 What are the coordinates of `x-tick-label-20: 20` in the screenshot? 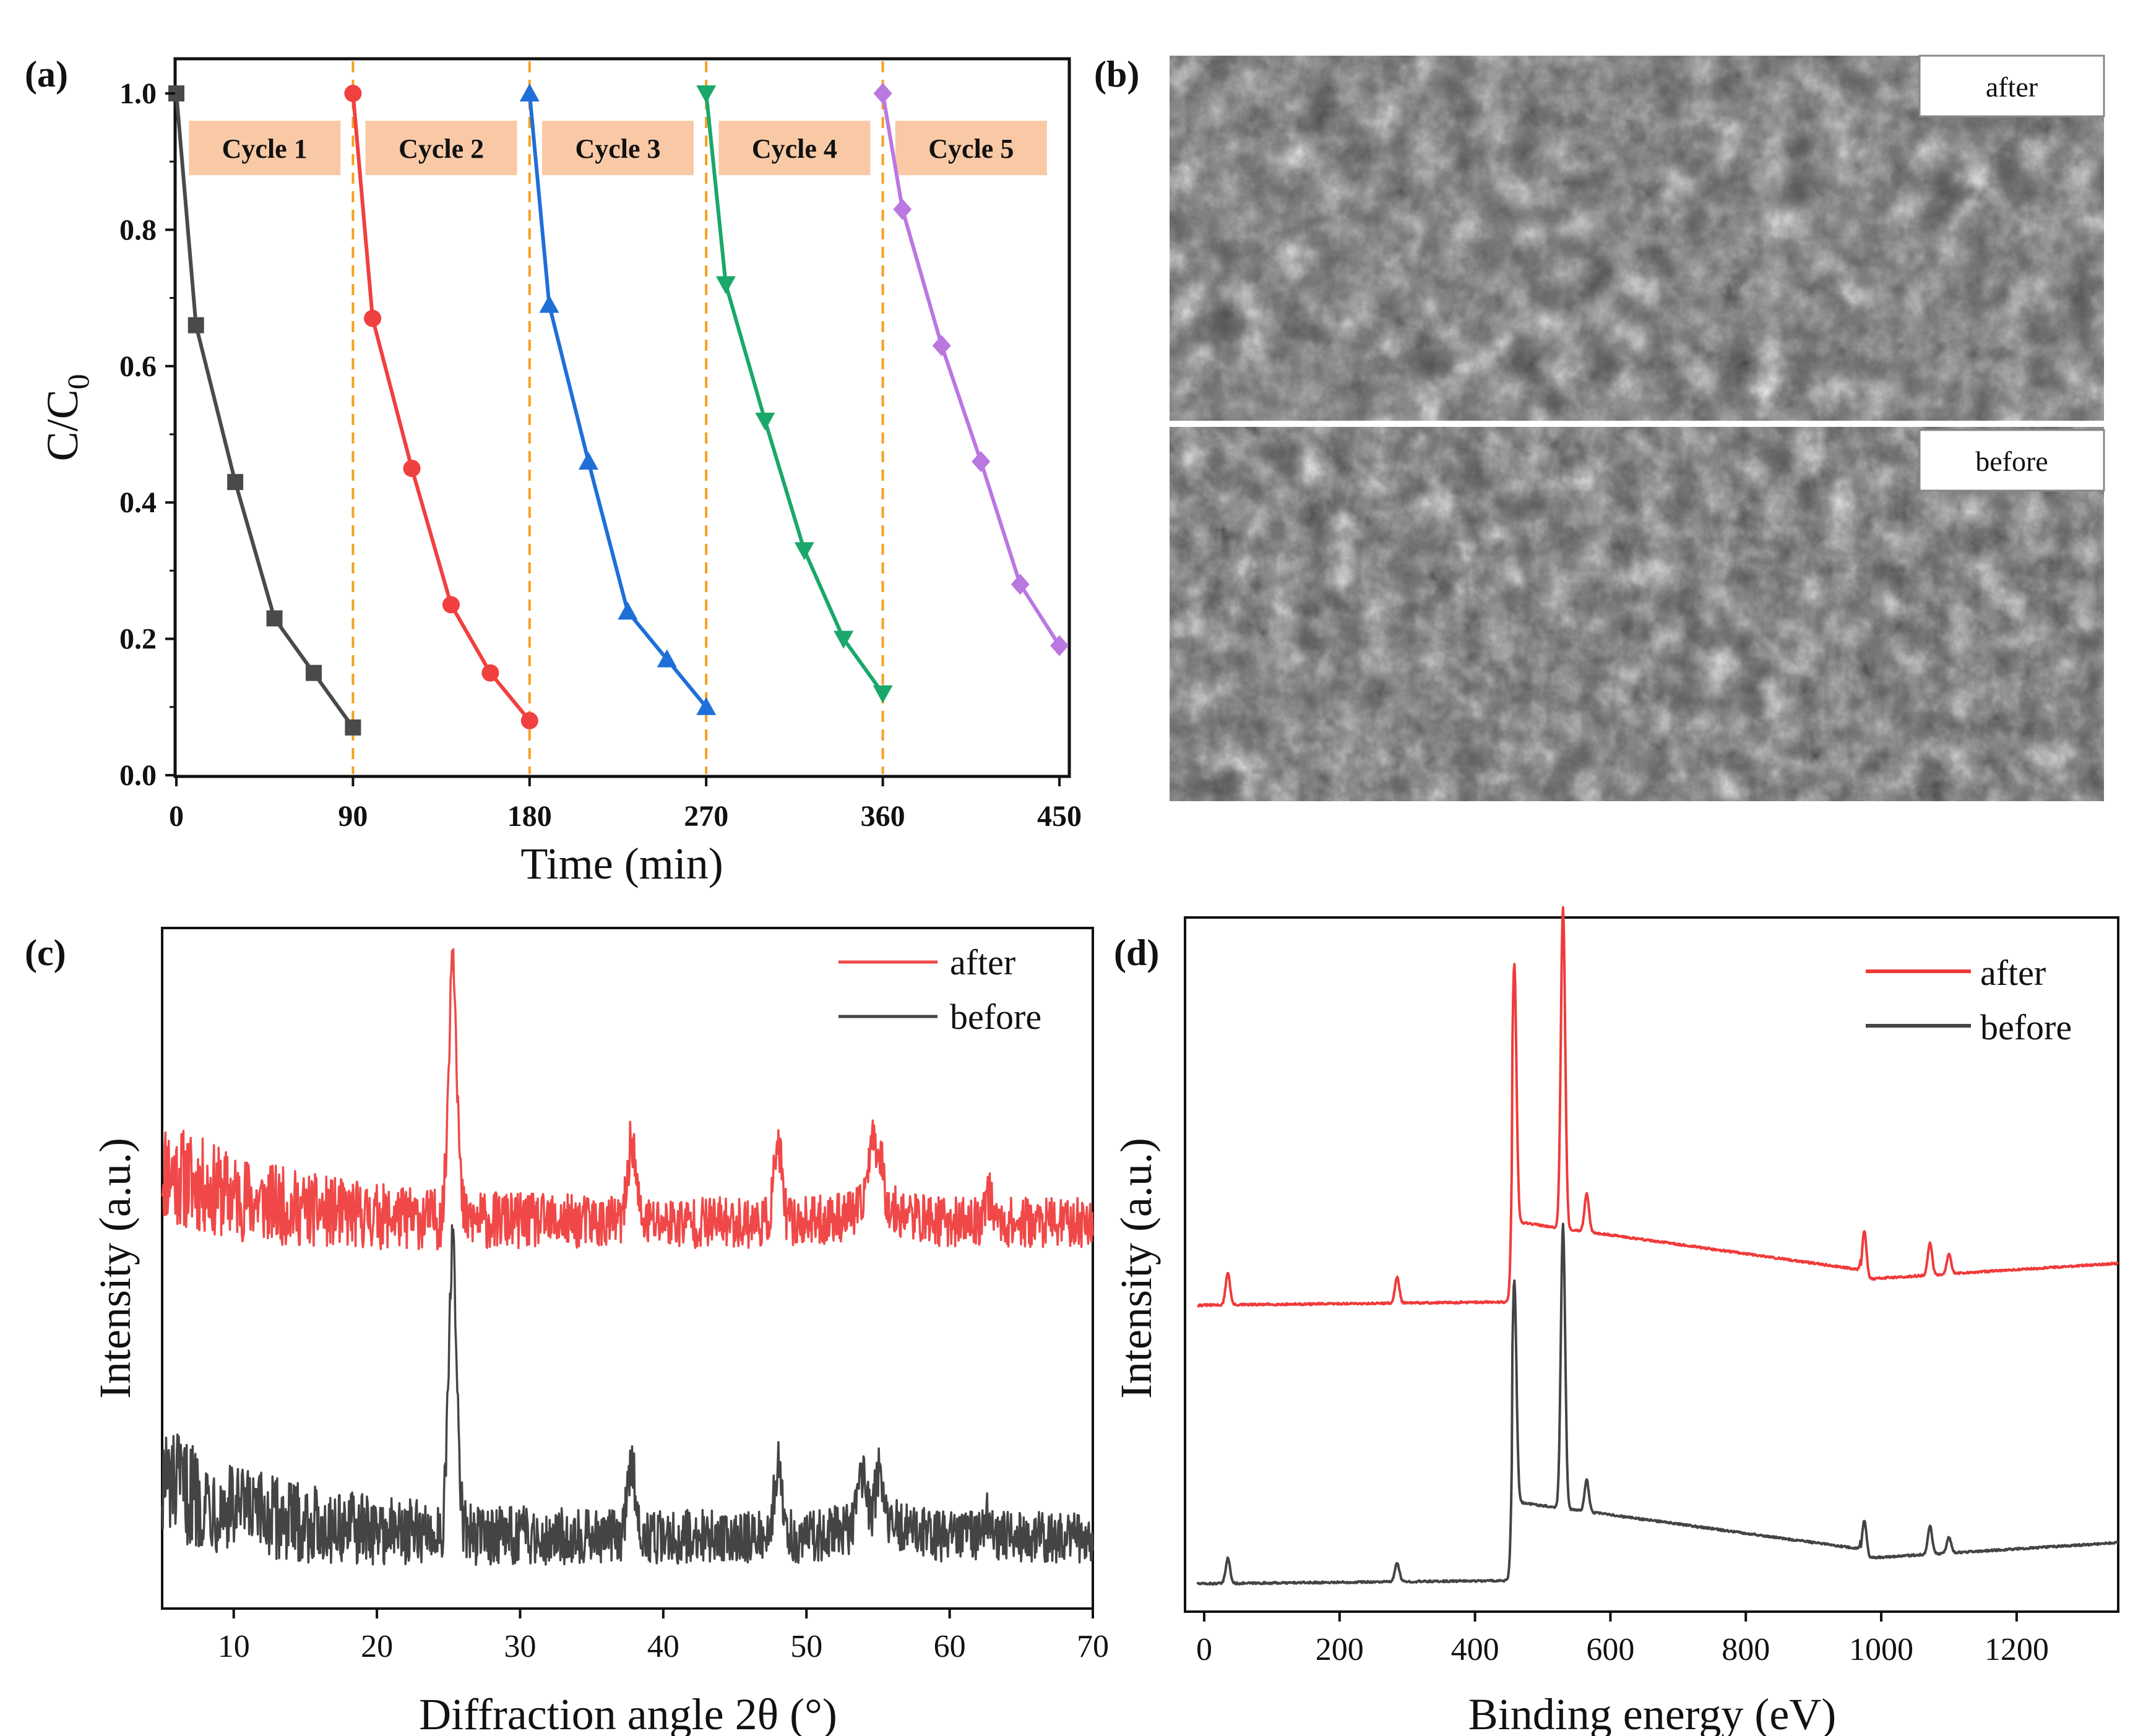 It's located at (377, 1646).